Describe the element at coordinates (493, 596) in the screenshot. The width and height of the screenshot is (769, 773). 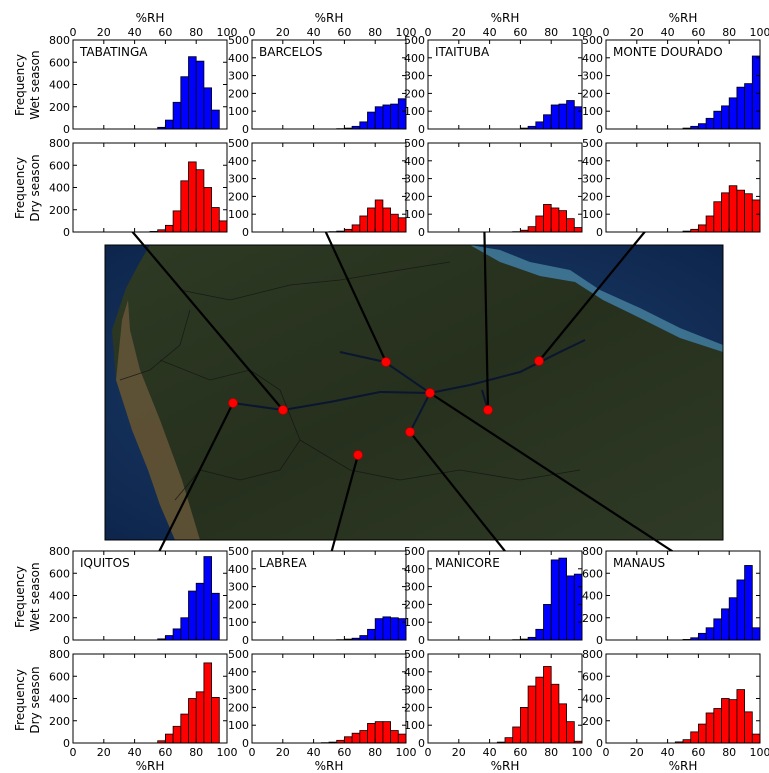
I see `histogram-manicore-wet: 0 100 200 300 400 500 MANICORE` at that location.